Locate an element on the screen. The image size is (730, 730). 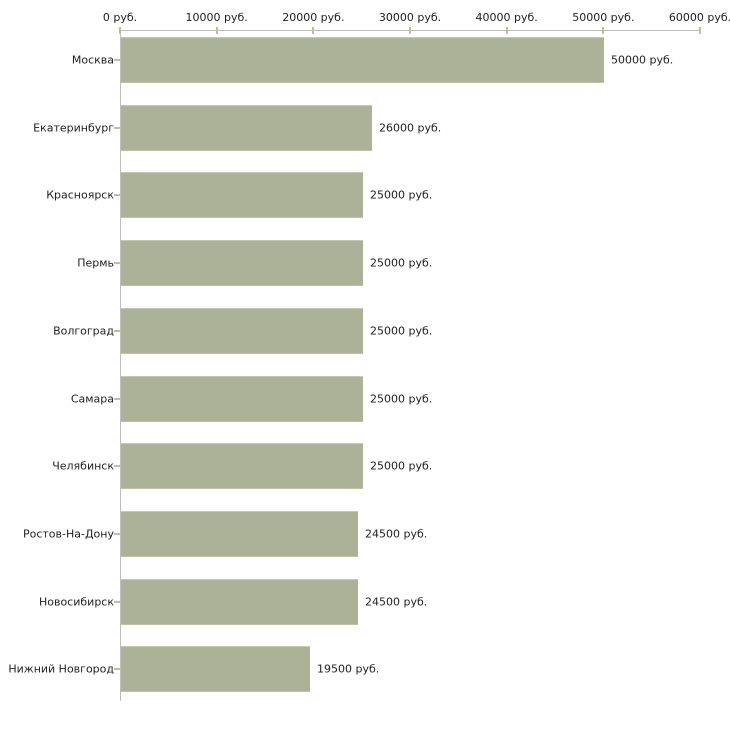
category-label: Красноярск is located at coordinates (80, 195).